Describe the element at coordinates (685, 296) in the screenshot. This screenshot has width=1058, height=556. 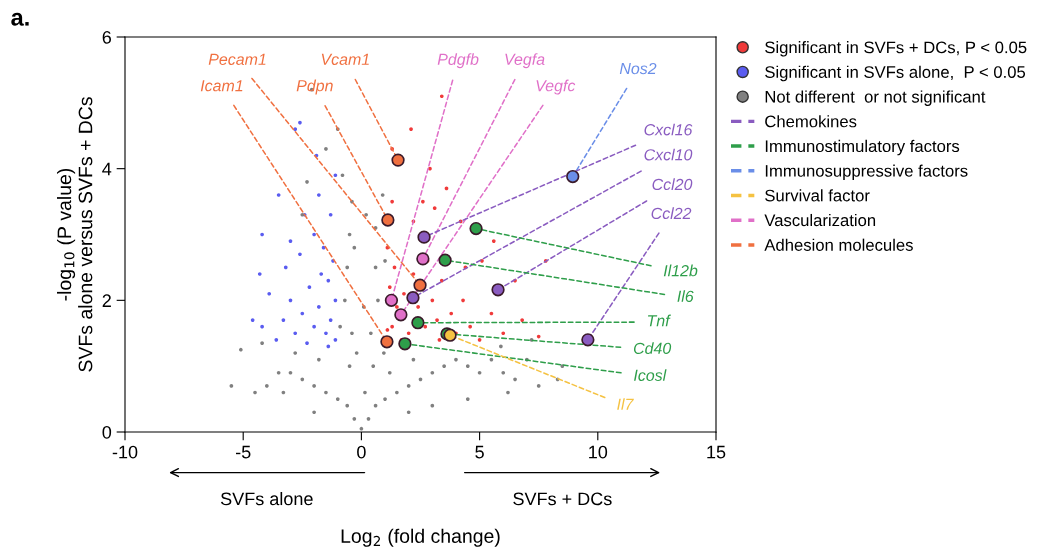
I see `annotation: Il6` at that location.